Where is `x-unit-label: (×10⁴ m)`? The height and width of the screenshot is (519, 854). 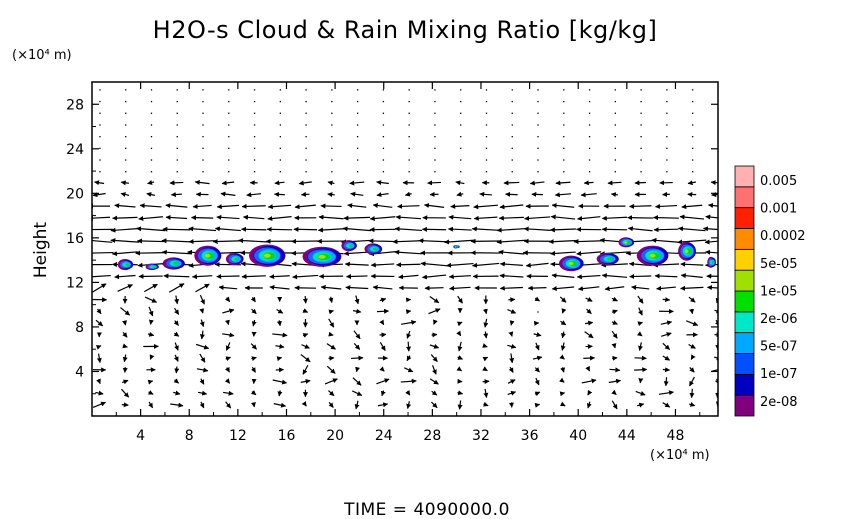 x-unit-label: (×10⁴ m) is located at coordinates (680, 455).